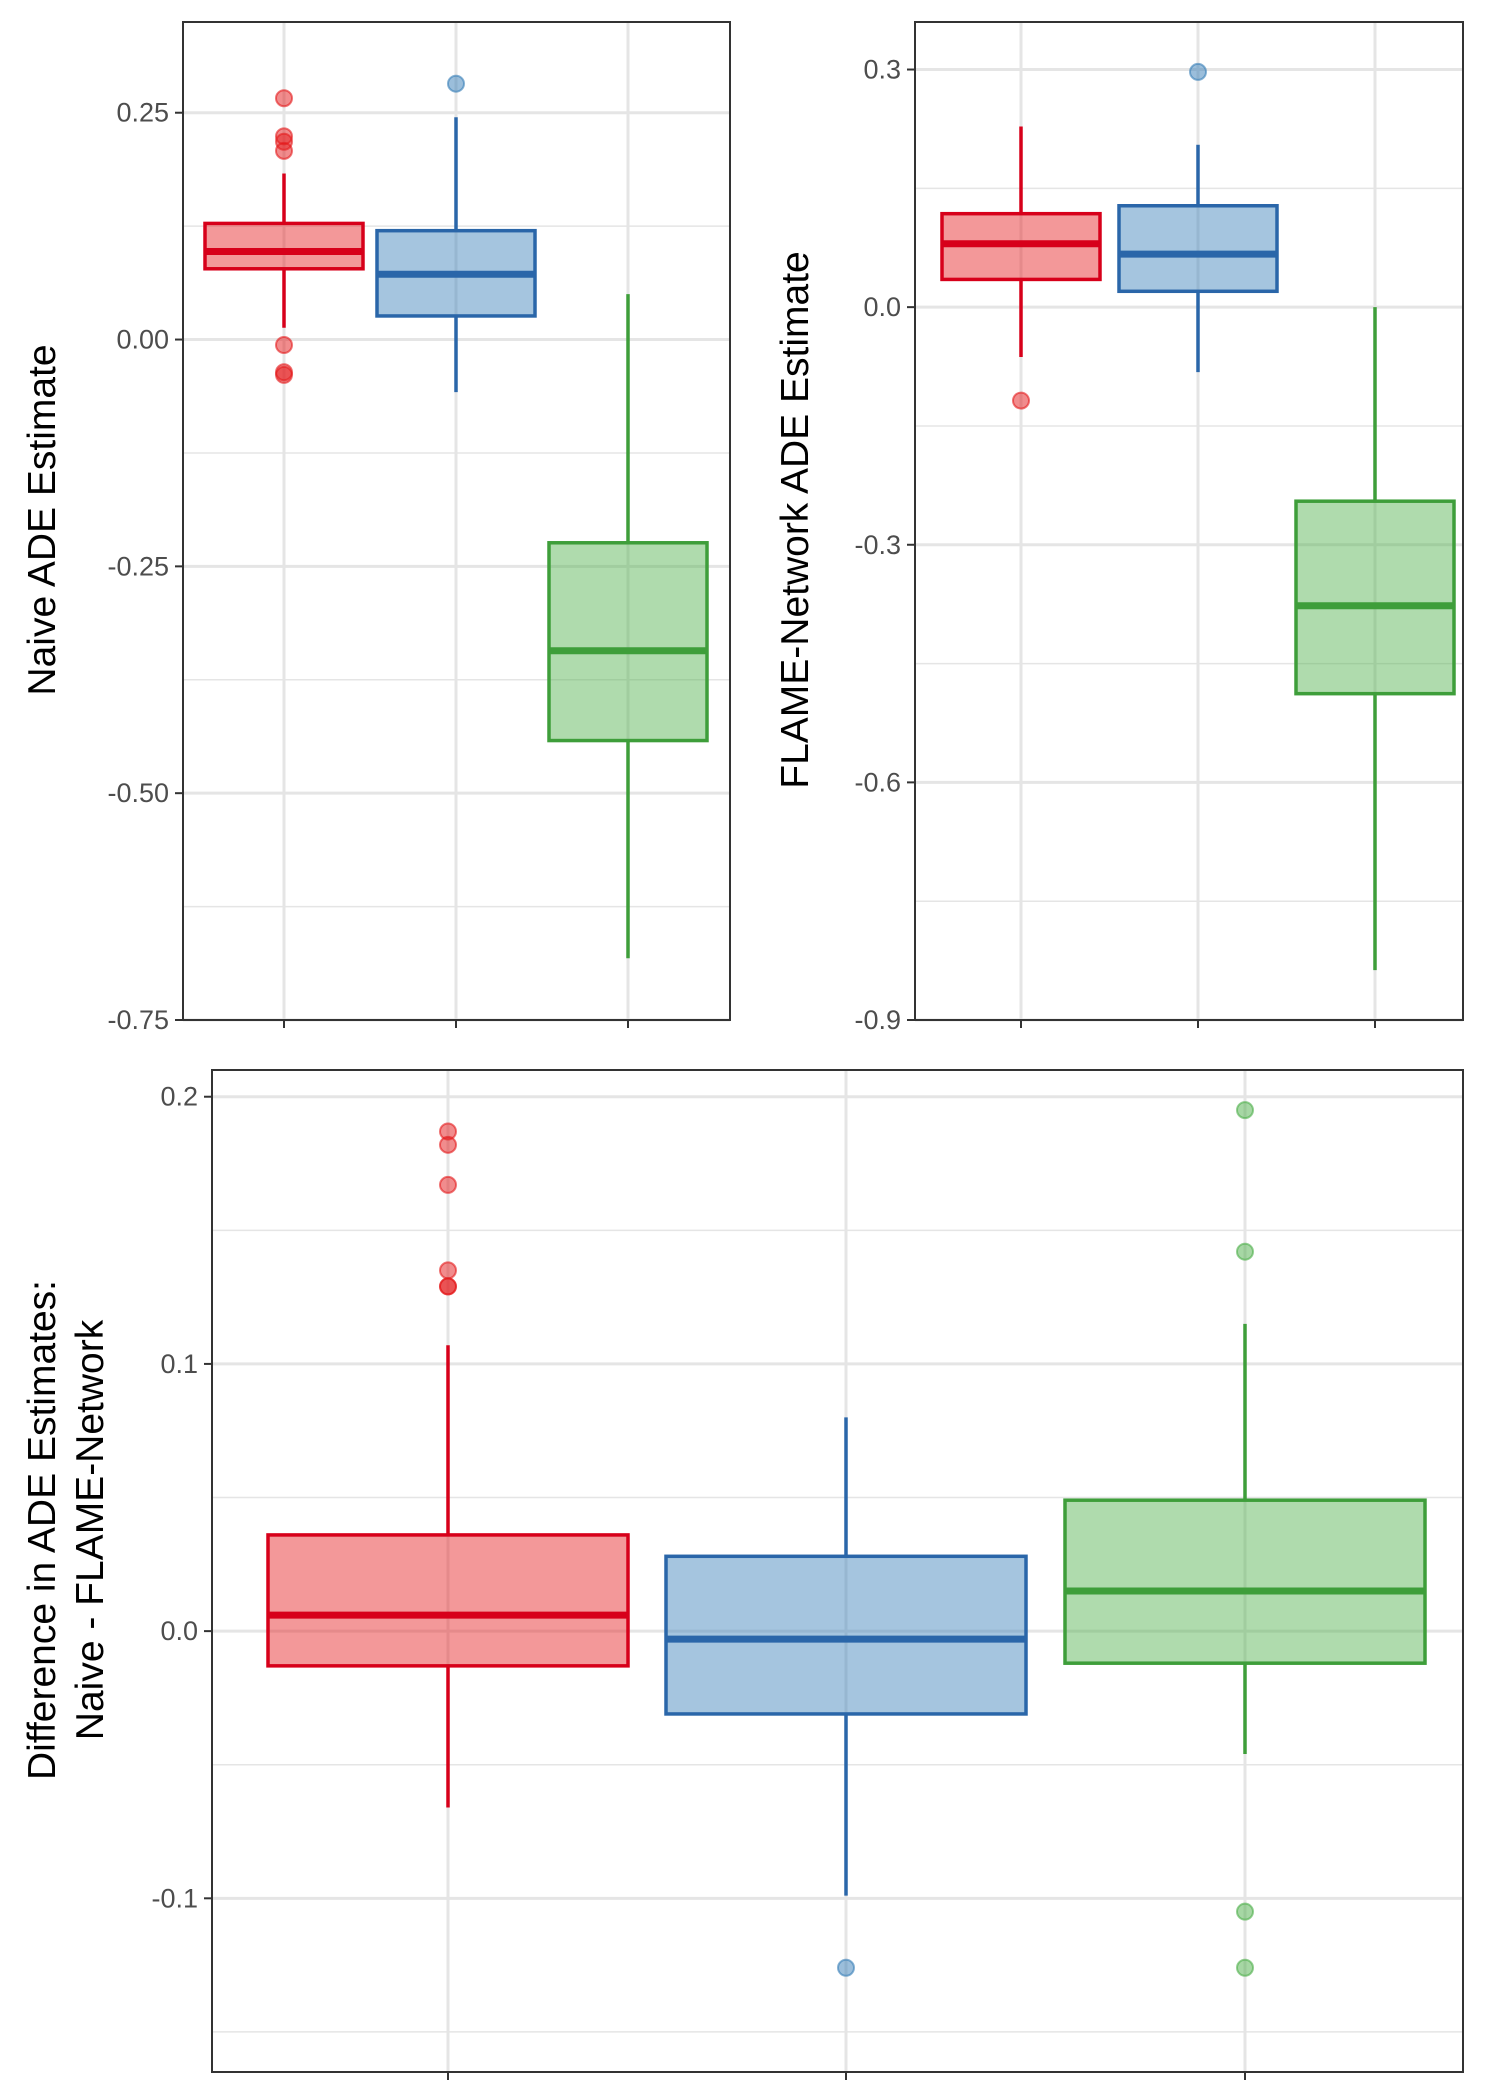 The image size is (1500, 2100). Describe the element at coordinates (877, 1020) in the screenshot. I see `flame-y-tick-label-0: -0.9` at that location.